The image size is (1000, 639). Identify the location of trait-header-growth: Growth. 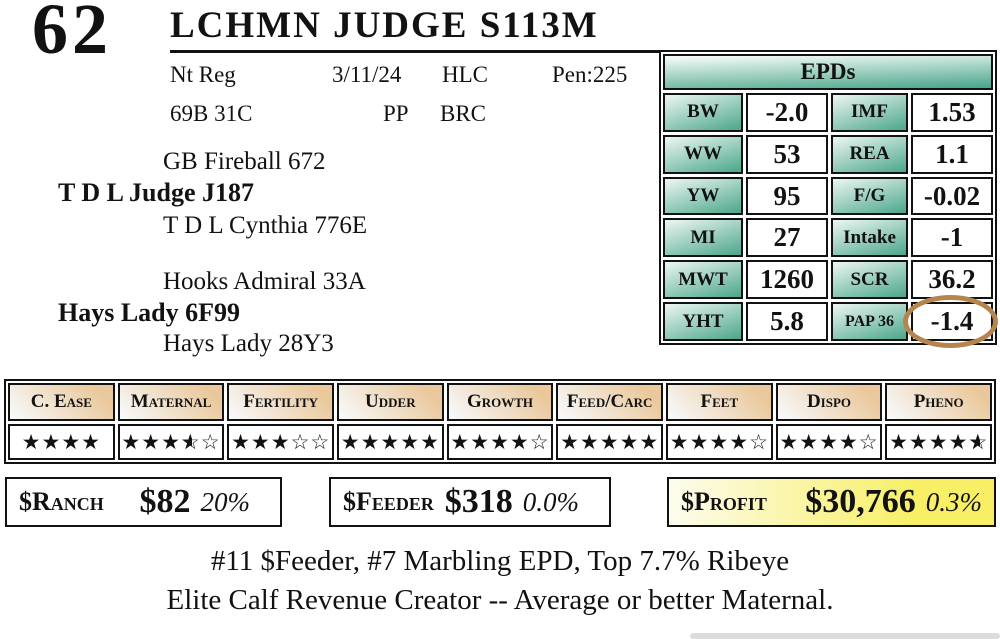
(500, 402).